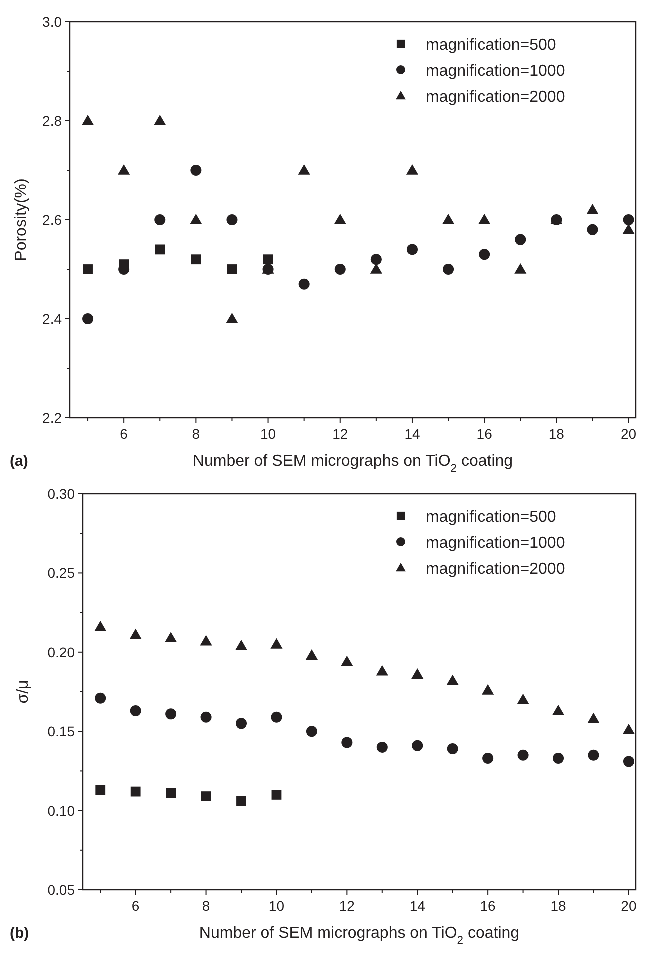 This screenshot has height=965, width=656. What do you see at coordinates (62, 652) in the screenshot?
I see `y-tick-label: 0.20` at bounding box center [62, 652].